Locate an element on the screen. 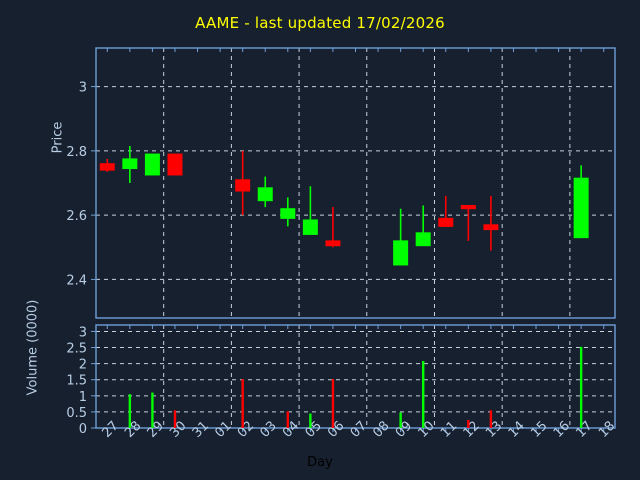  svg-text: 09 is located at coordinates (404, 430).